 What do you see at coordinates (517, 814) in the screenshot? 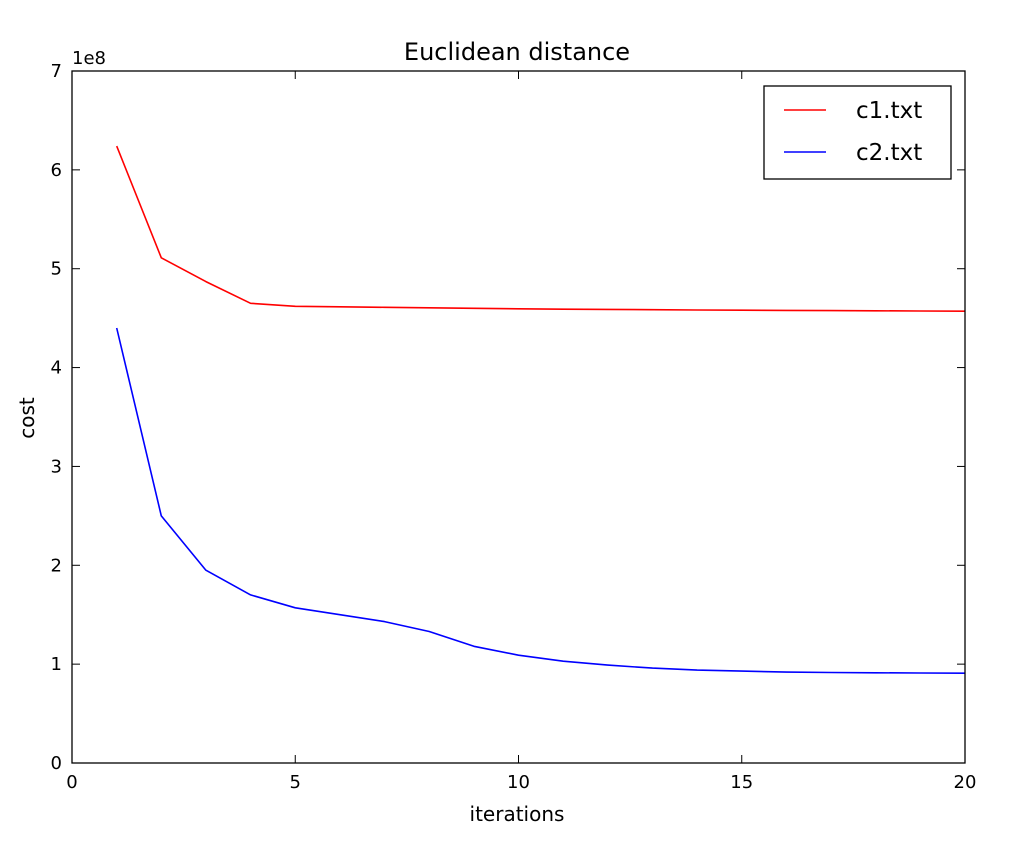
I see `x-axis-label: iterations` at bounding box center [517, 814].